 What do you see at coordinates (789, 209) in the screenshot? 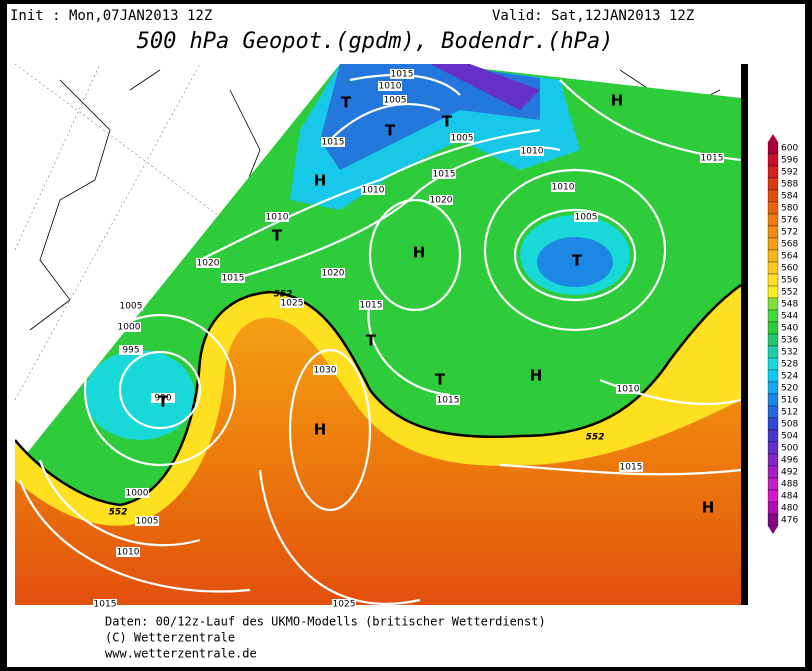
I see `colorbar-label: 580` at bounding box center [789, 209].